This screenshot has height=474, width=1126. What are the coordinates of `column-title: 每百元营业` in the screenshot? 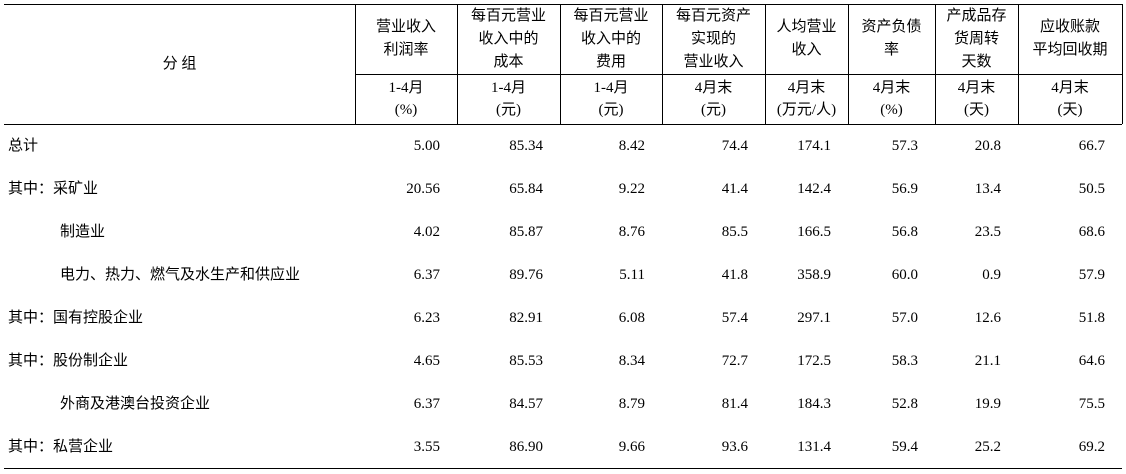 It's located at (611, 15).